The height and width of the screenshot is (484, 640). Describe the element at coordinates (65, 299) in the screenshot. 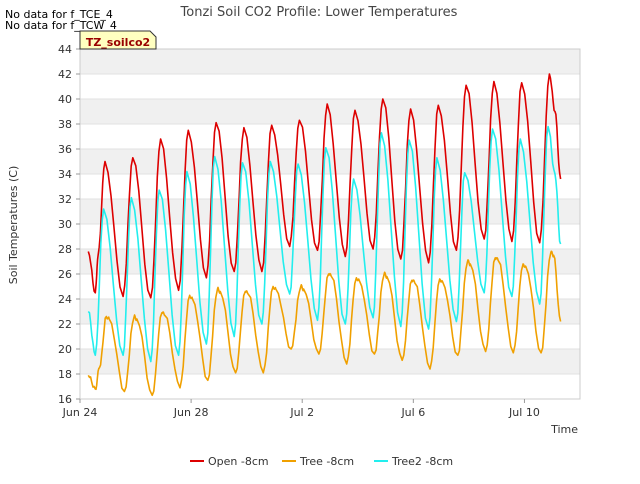

I see `y-tick-label: 24` at that location.